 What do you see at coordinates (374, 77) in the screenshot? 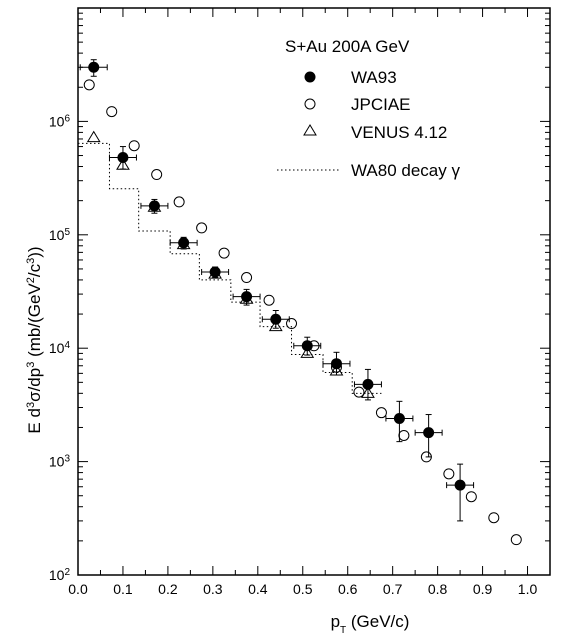
I see `legend-label-wa93: WA93` at bounding box center [374, 77].